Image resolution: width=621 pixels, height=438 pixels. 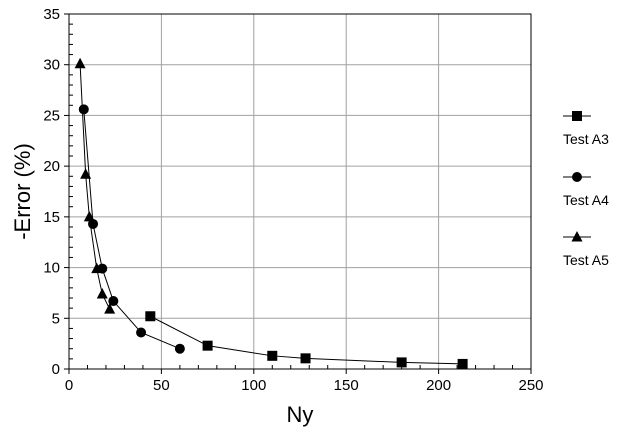 What do you see at coordinates (577, 116) in the screenshot?
I see `legend-marker-square` at bounding box center [577, 116].